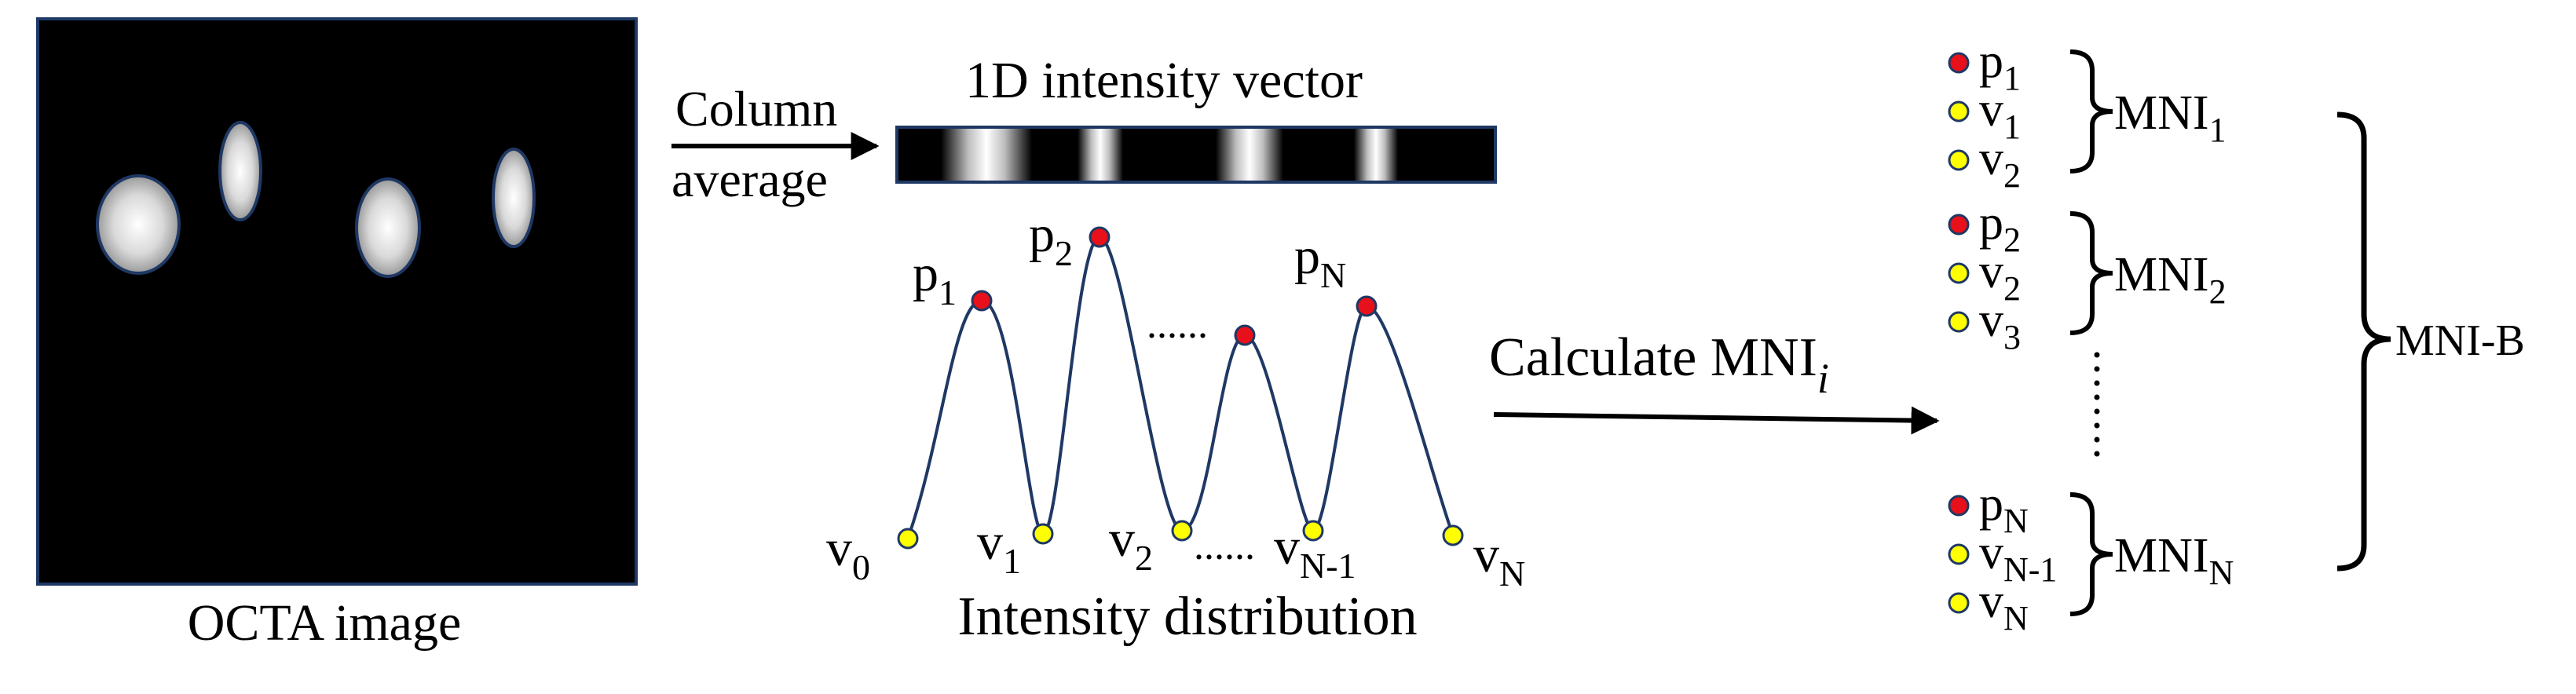 The image size is (2576, 694). Describe the element at coordinates (325, 623) in the screenshot. I see `octa-image-caption: OCTA image` at that location.